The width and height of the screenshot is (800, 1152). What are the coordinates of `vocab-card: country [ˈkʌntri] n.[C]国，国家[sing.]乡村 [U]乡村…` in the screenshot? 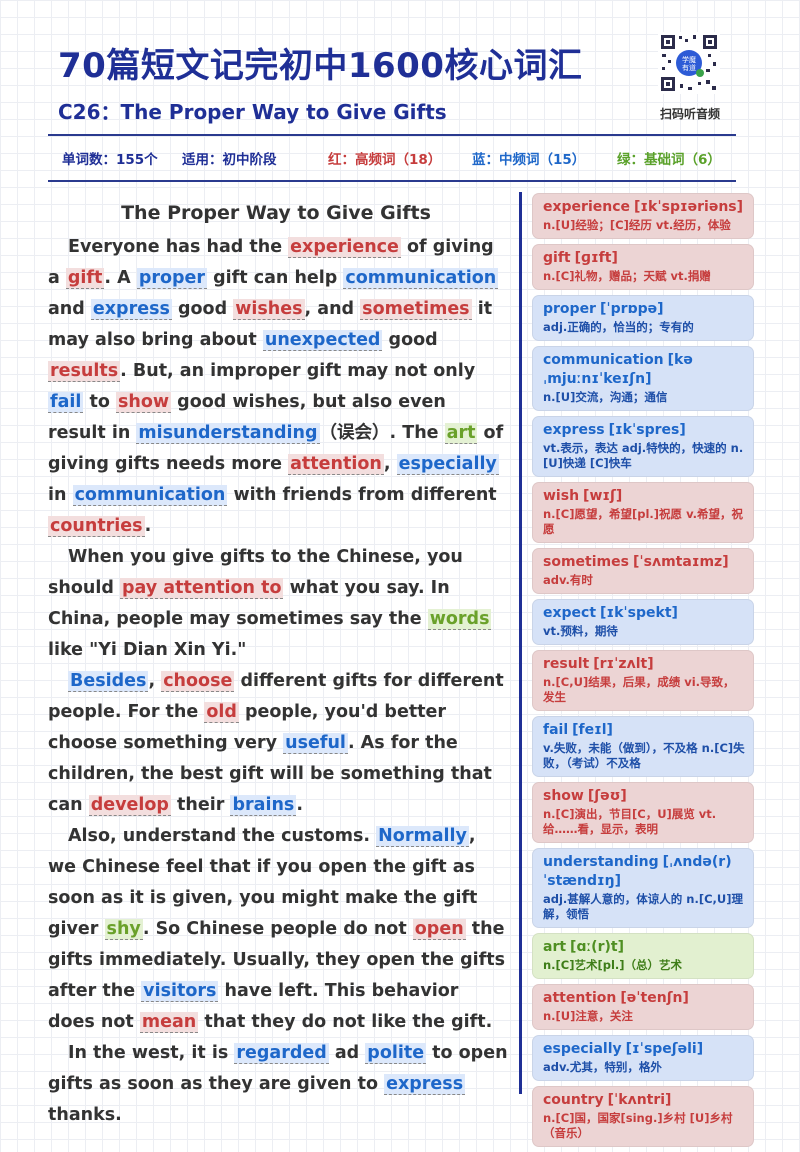 It's located at (643, 1116).